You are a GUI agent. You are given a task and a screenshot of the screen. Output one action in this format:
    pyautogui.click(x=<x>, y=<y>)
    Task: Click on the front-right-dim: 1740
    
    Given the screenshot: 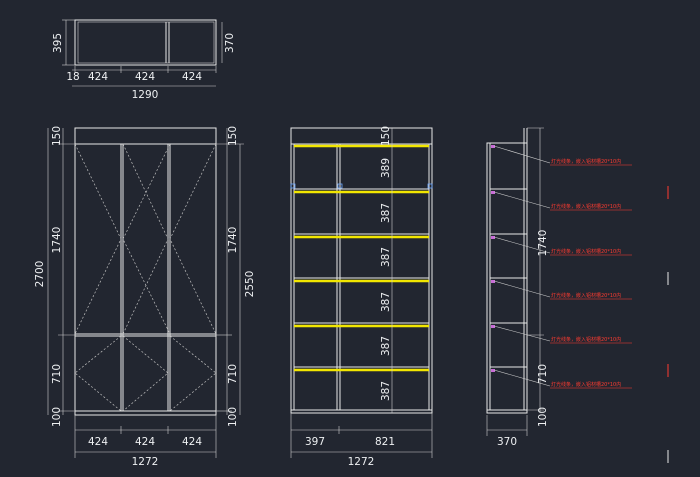 What is the action you would take?
    pyautogui.click(x=233, y=240)
    